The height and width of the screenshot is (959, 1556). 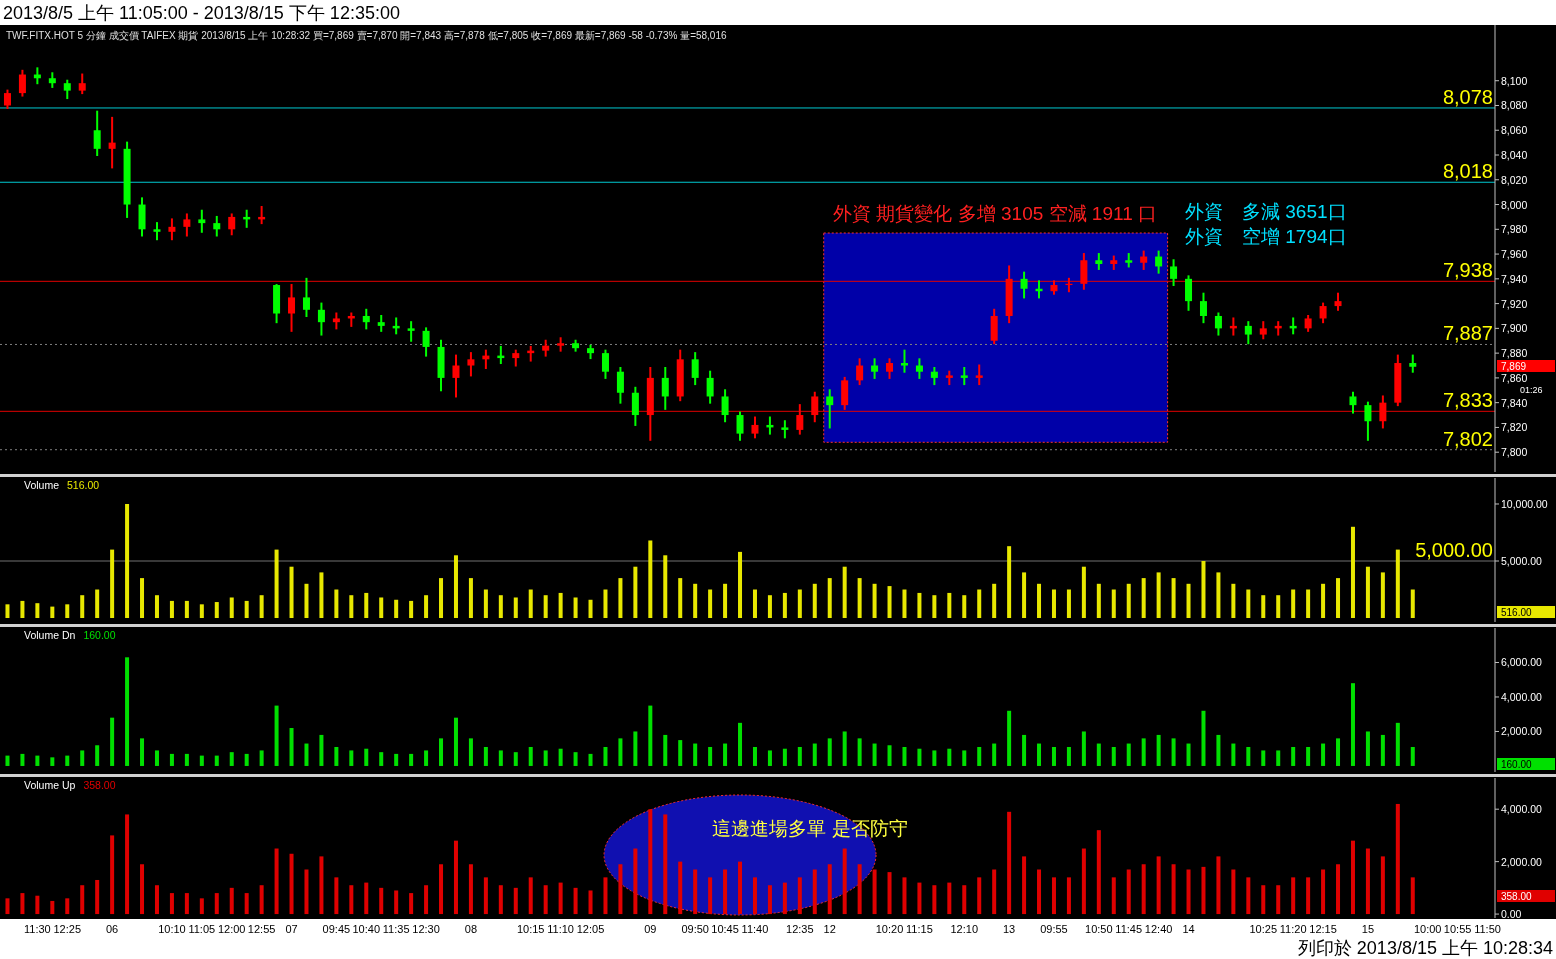 I want to click on x-tick-label: 12:10, so click(x=964, y=929).